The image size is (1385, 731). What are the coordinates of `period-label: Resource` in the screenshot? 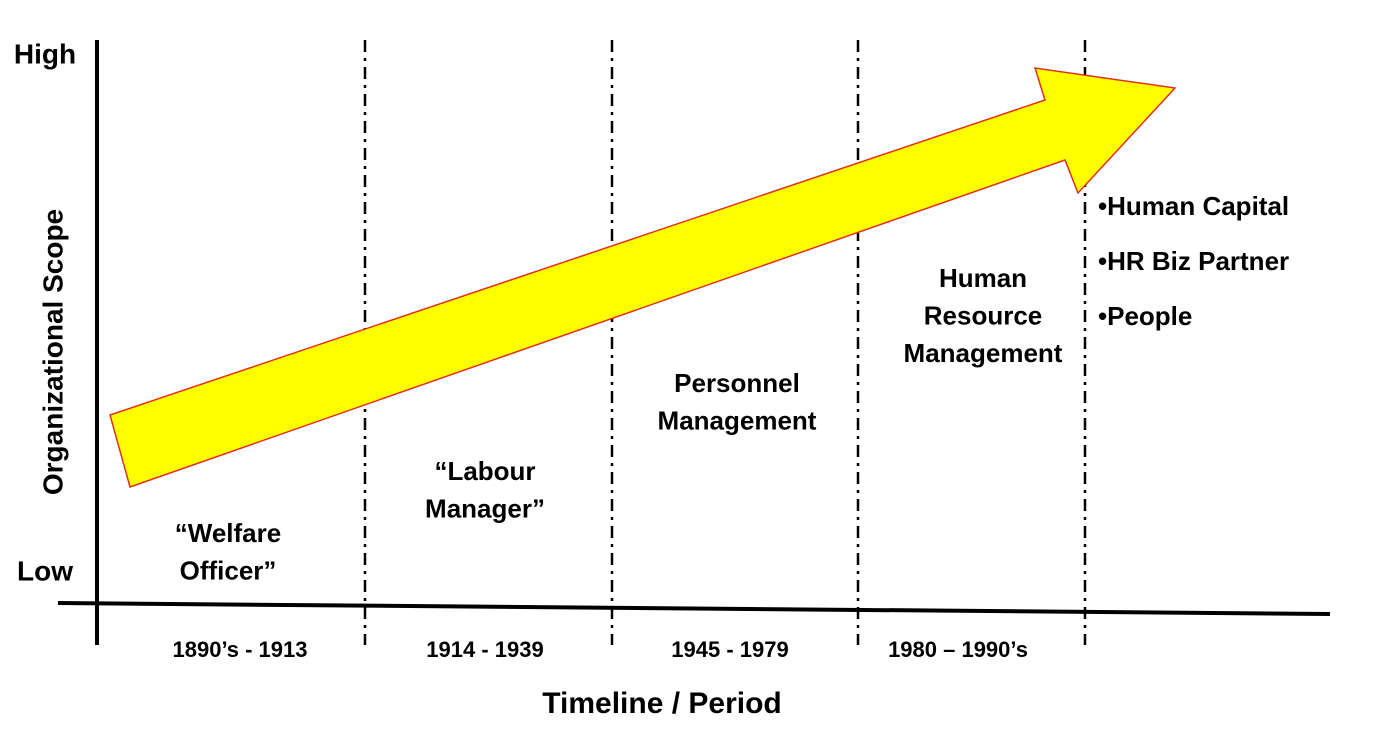 It's located at (983, 315).